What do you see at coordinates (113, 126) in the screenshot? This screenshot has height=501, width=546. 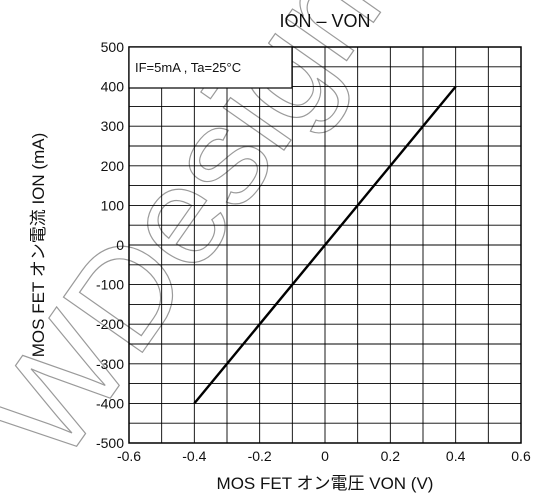 I see `y-tick-label: 300` at bounding box center [113, 126].